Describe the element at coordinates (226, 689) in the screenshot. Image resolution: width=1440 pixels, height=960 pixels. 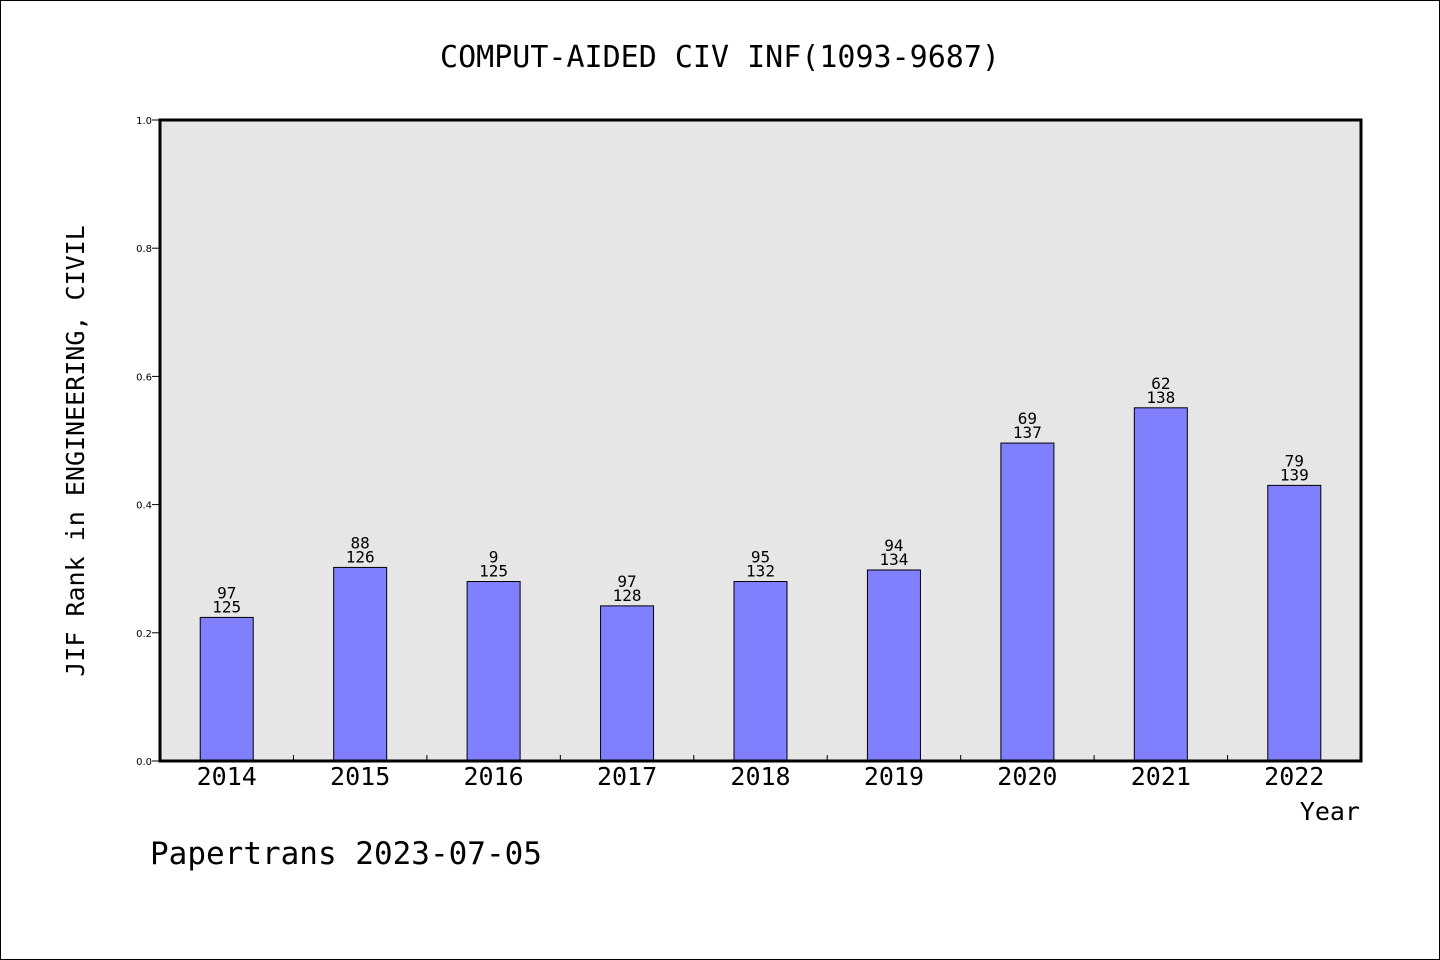
I see `bar-2014` at that location.